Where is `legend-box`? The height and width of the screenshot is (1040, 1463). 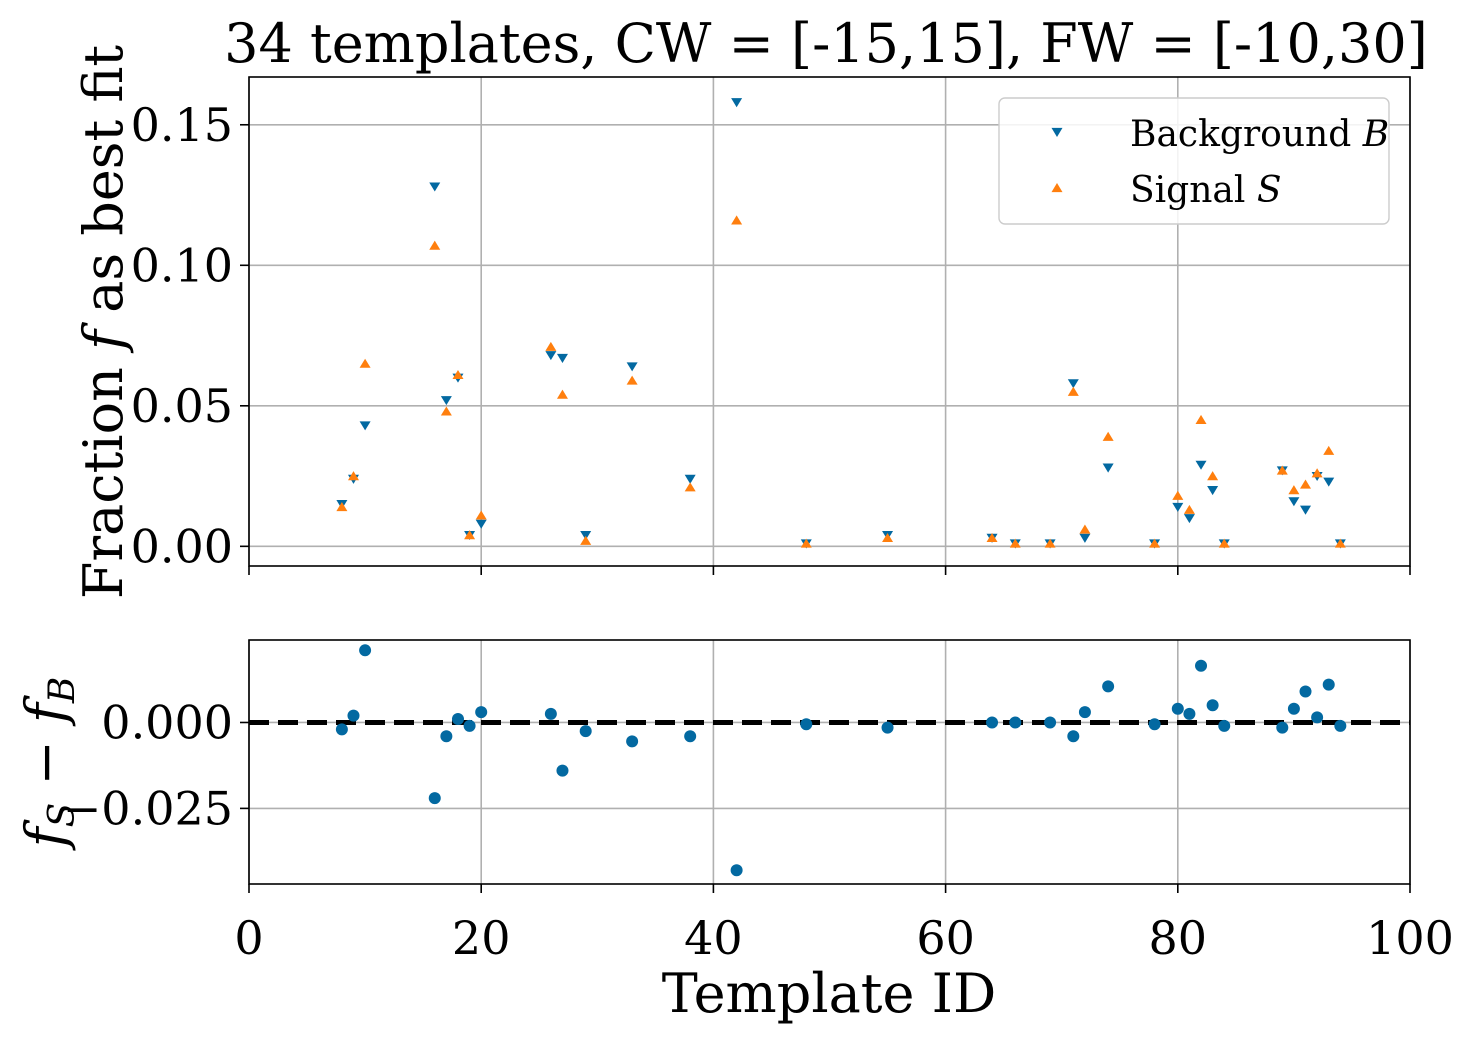 legend-box is located at coordinates (1194, 161).